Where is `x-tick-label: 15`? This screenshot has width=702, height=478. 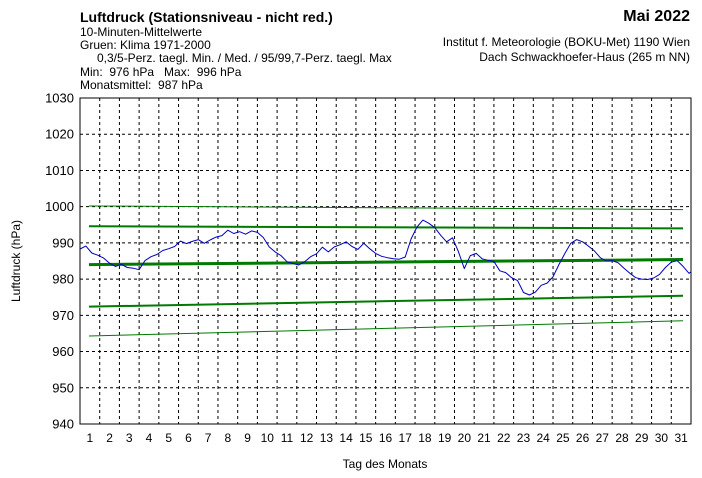
x-tick-label: 15 is located at coordinates (366, 438).